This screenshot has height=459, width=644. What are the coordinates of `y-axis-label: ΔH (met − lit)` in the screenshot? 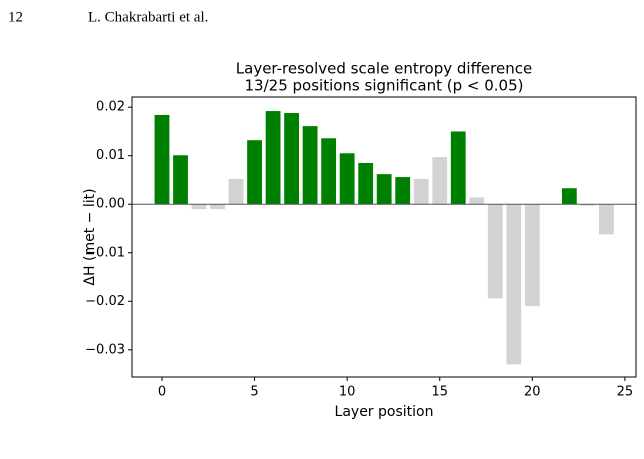 It's located at (90, 236).